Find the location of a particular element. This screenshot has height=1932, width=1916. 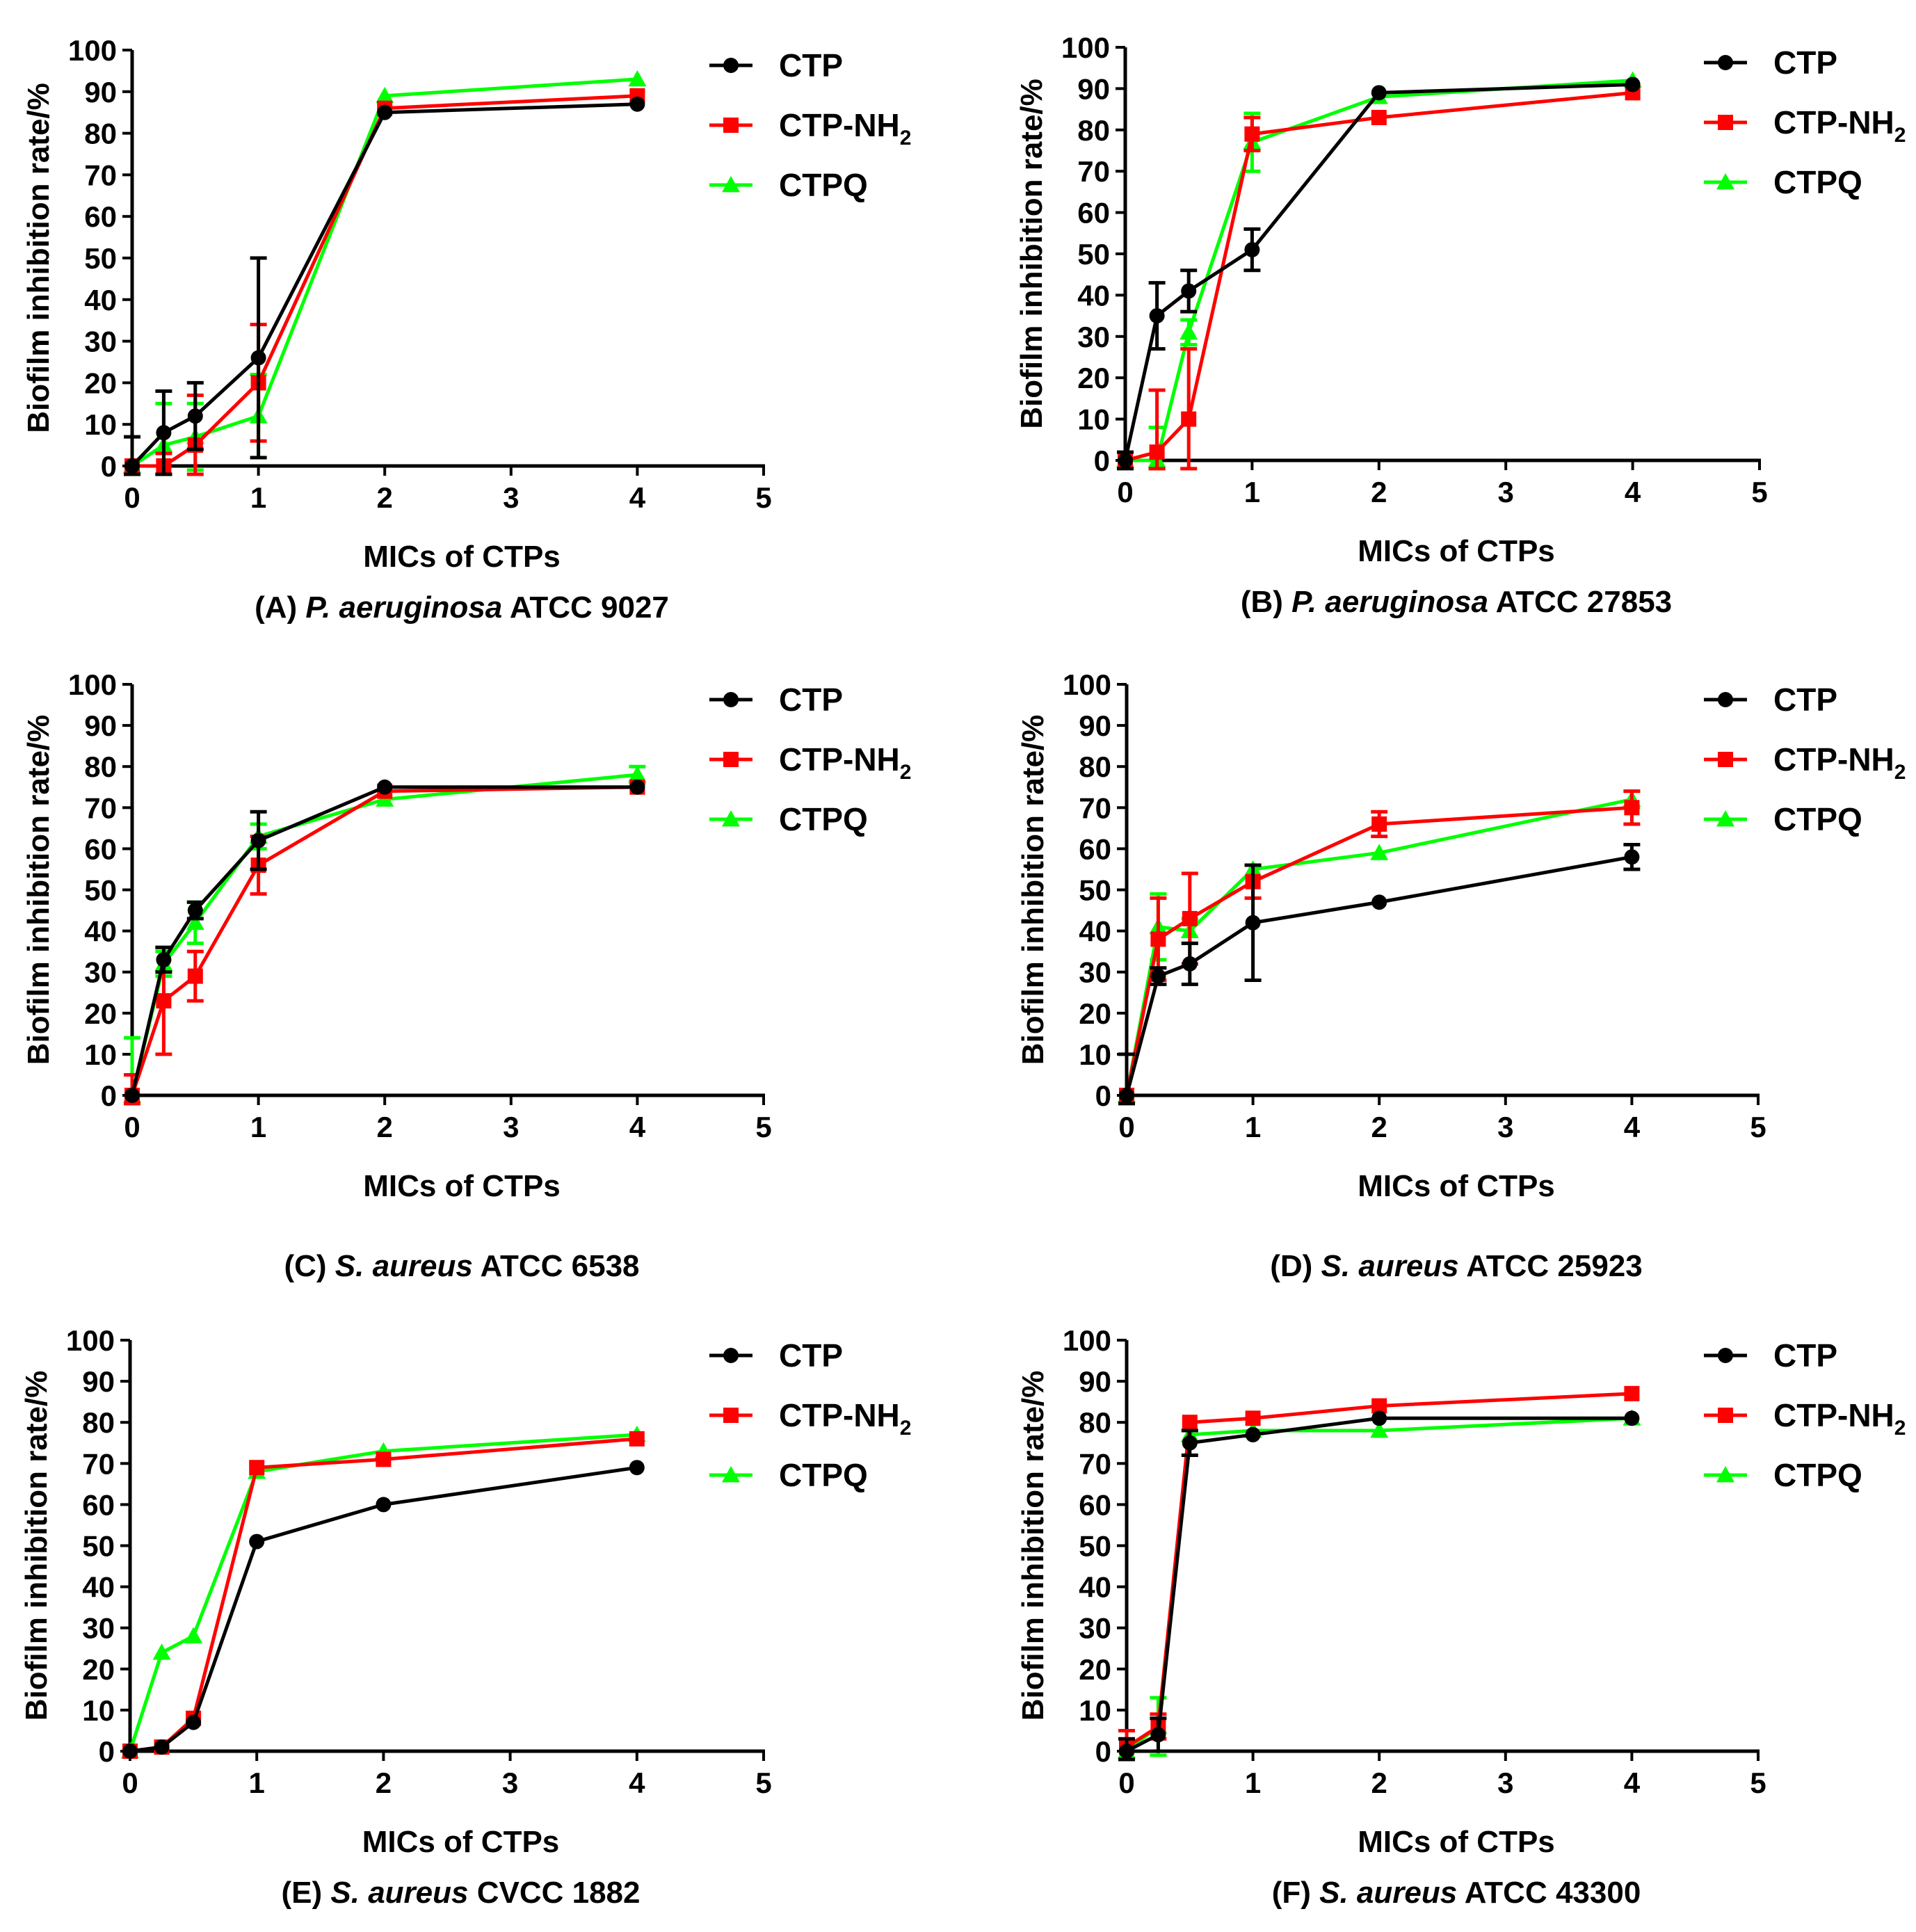

caption-label: (B) is located at coordinates (1266, 602).